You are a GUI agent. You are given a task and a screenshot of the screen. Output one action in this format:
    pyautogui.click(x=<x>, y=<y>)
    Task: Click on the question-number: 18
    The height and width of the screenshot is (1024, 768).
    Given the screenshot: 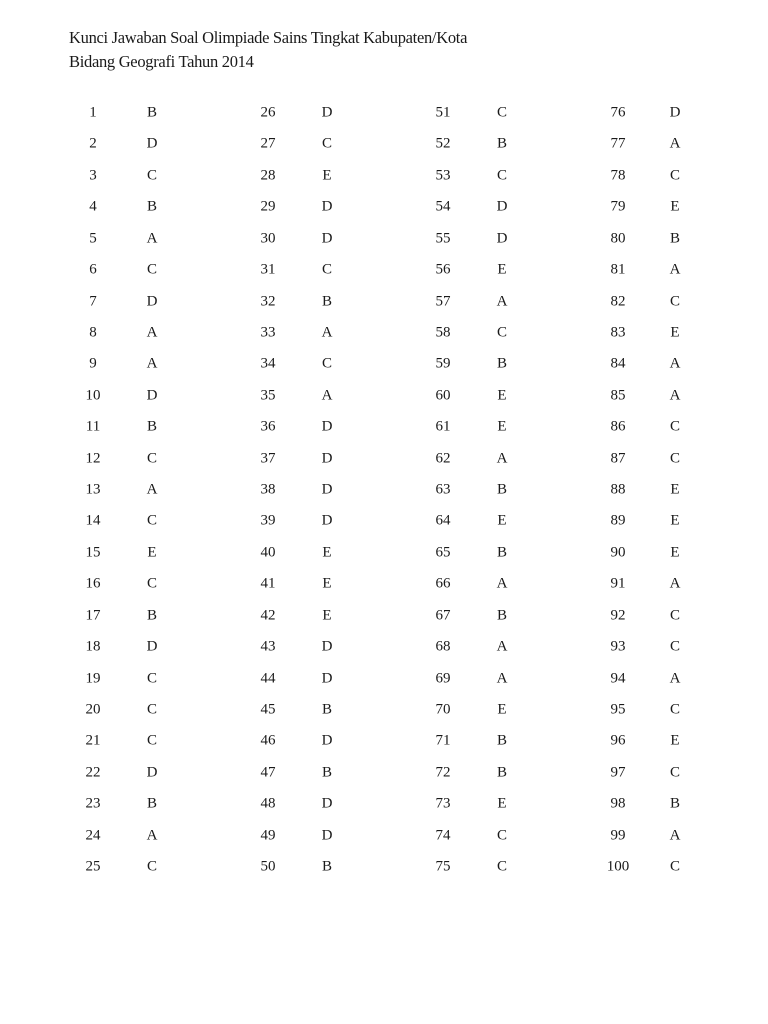 What is the action you would take?
    pyautogui.click(x=93, y=646)
    